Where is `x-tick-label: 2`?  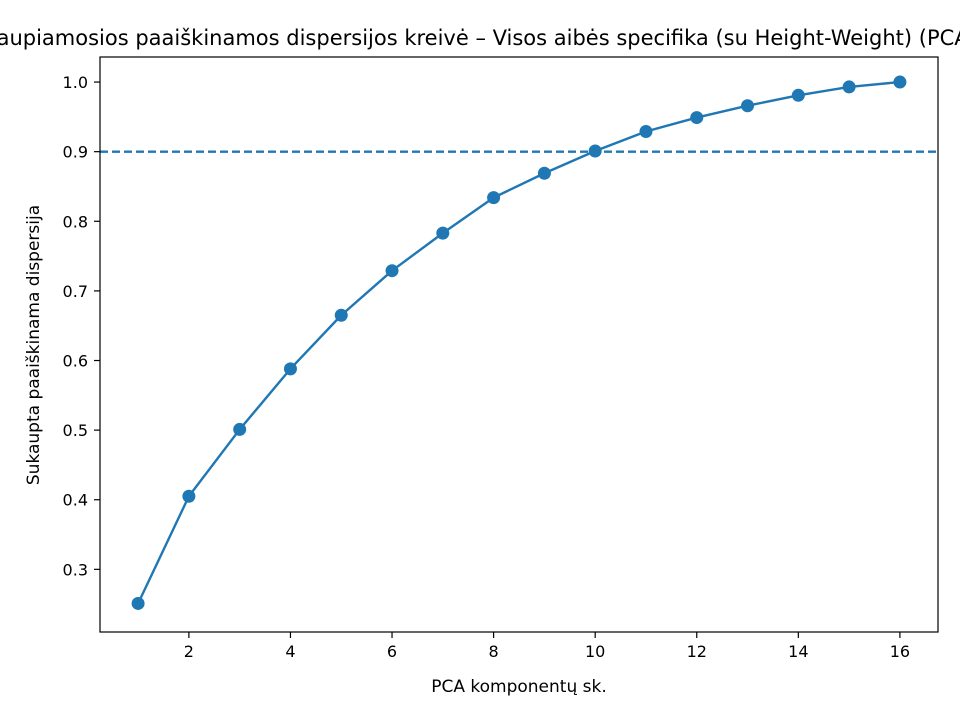 x-tick-label: 2 is located at coordinates (189, 651).